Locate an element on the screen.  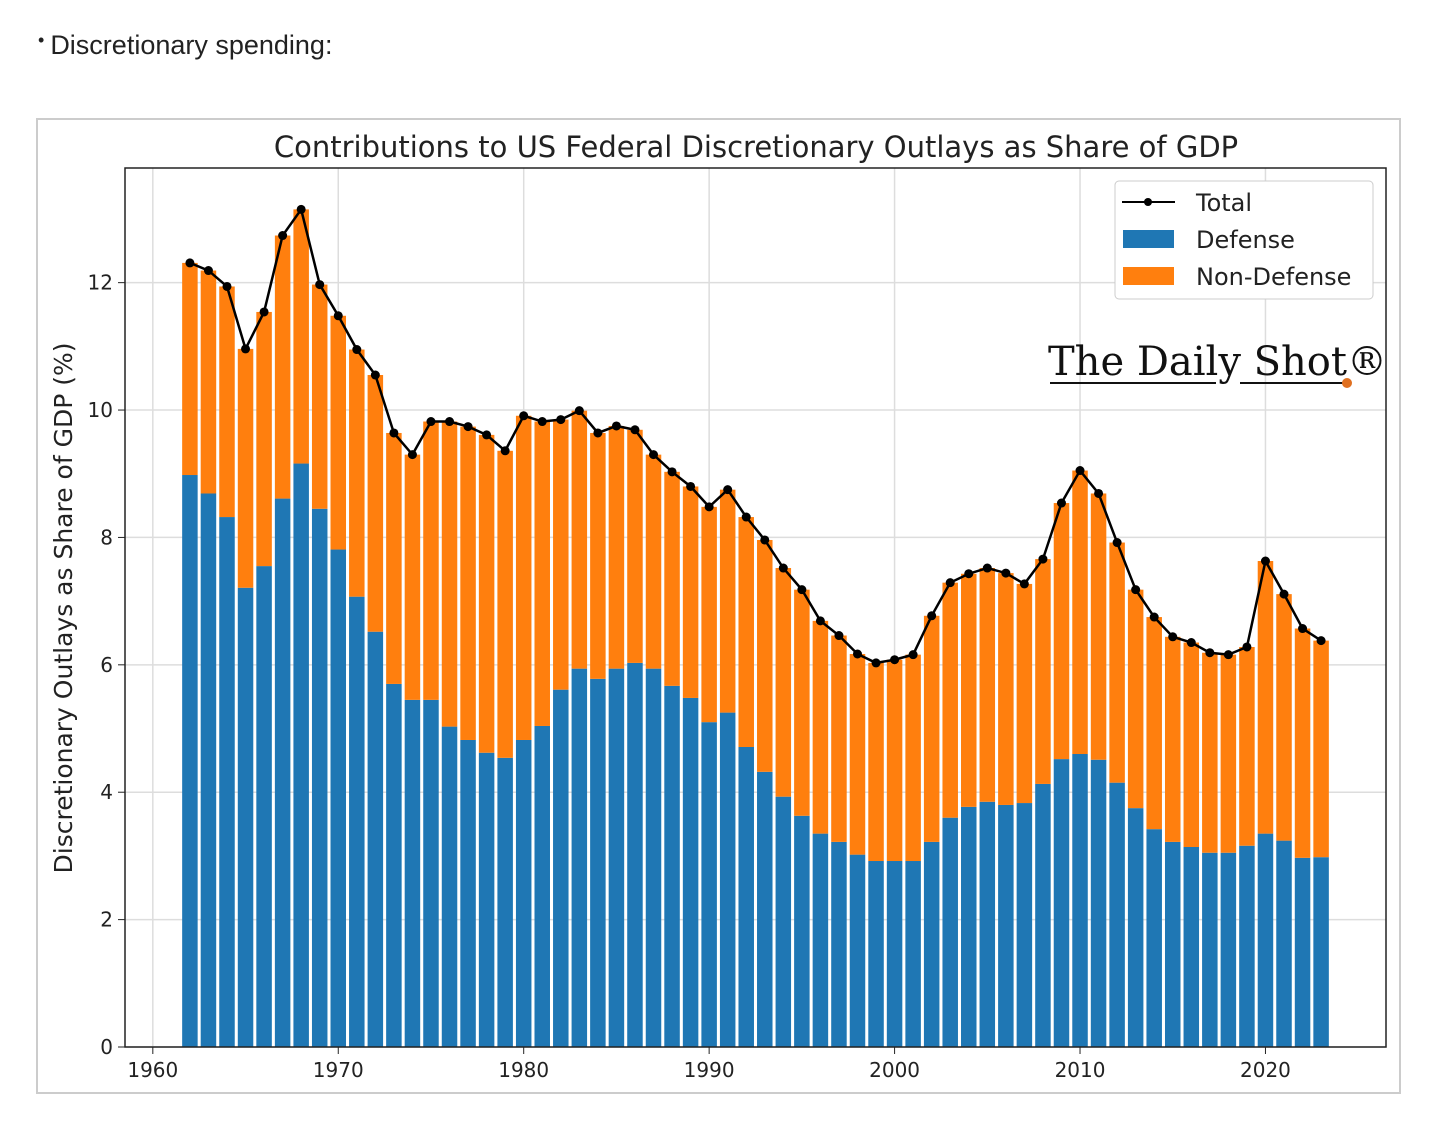
x-tick-label: 1970 is located at coordinates (338, 1070).